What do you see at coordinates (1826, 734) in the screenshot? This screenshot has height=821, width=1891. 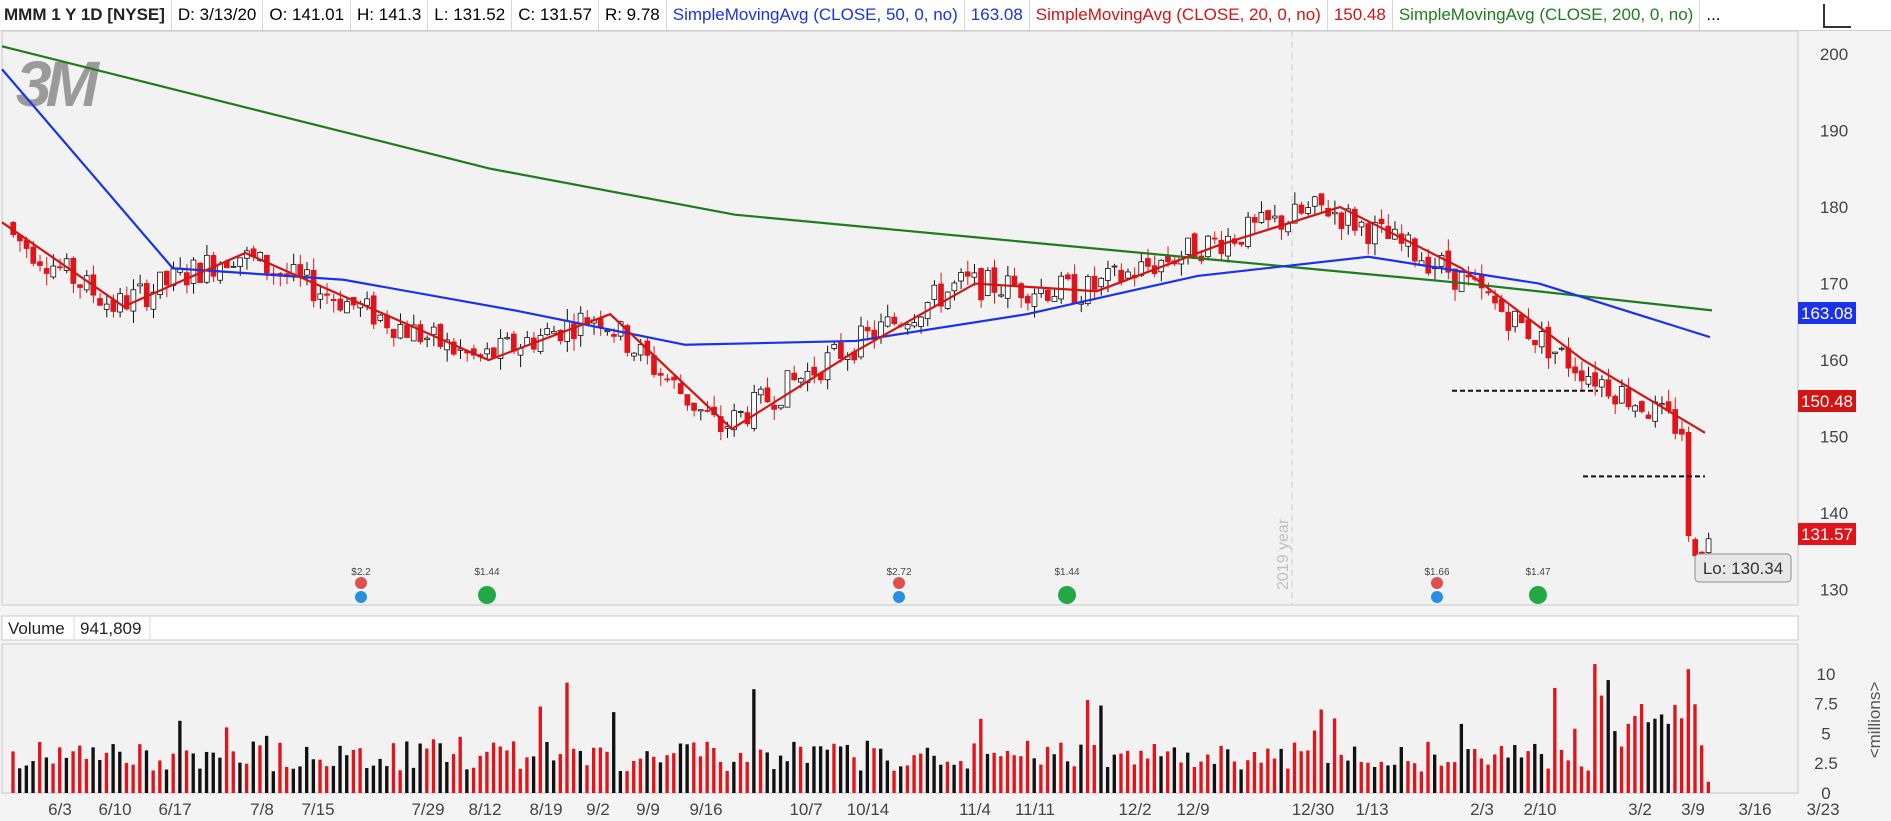 I see `volume-axis: 10 7.5 5 2.5 0` at bounding box center [1826, 734].